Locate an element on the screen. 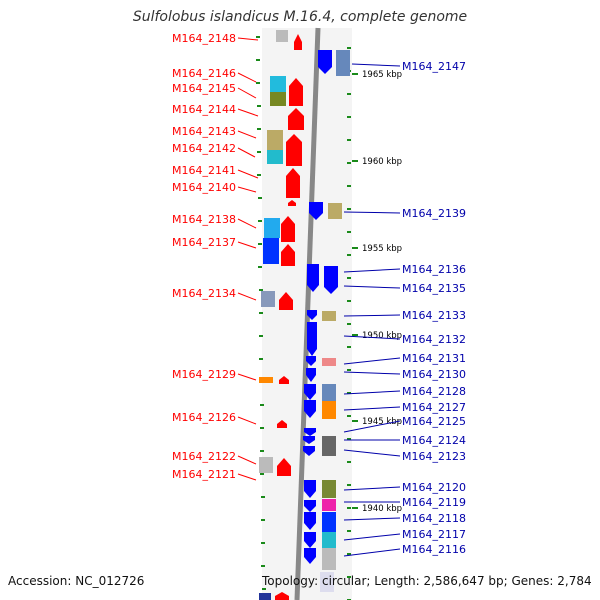  right-gene-label: M164_2130 is located at coordinates (434, 374).